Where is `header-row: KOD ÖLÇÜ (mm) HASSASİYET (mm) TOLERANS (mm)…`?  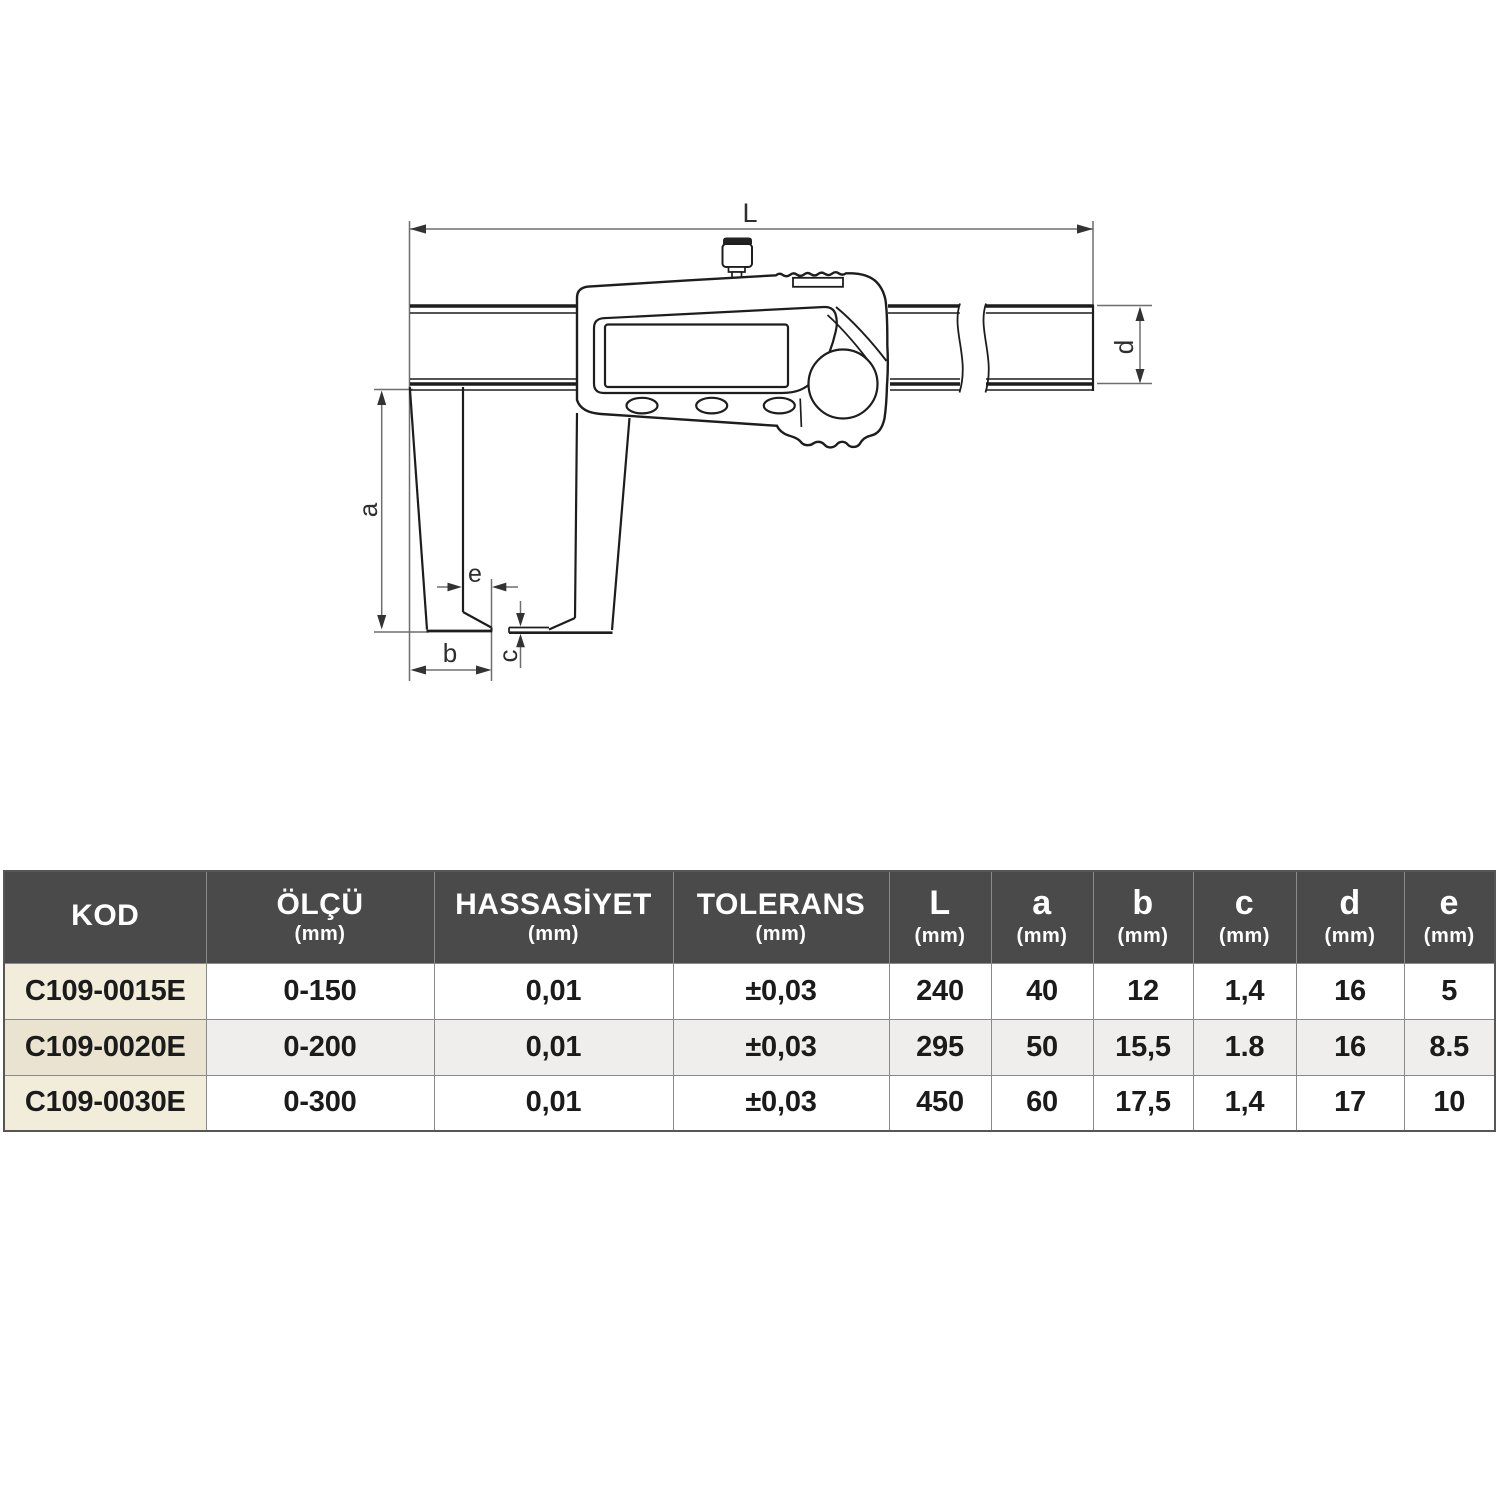 header-row: KOD ÖLÇÜ (mm) HASSASİYET (mm) TOLERANS (mm)… is located at coordinates (749, 917).